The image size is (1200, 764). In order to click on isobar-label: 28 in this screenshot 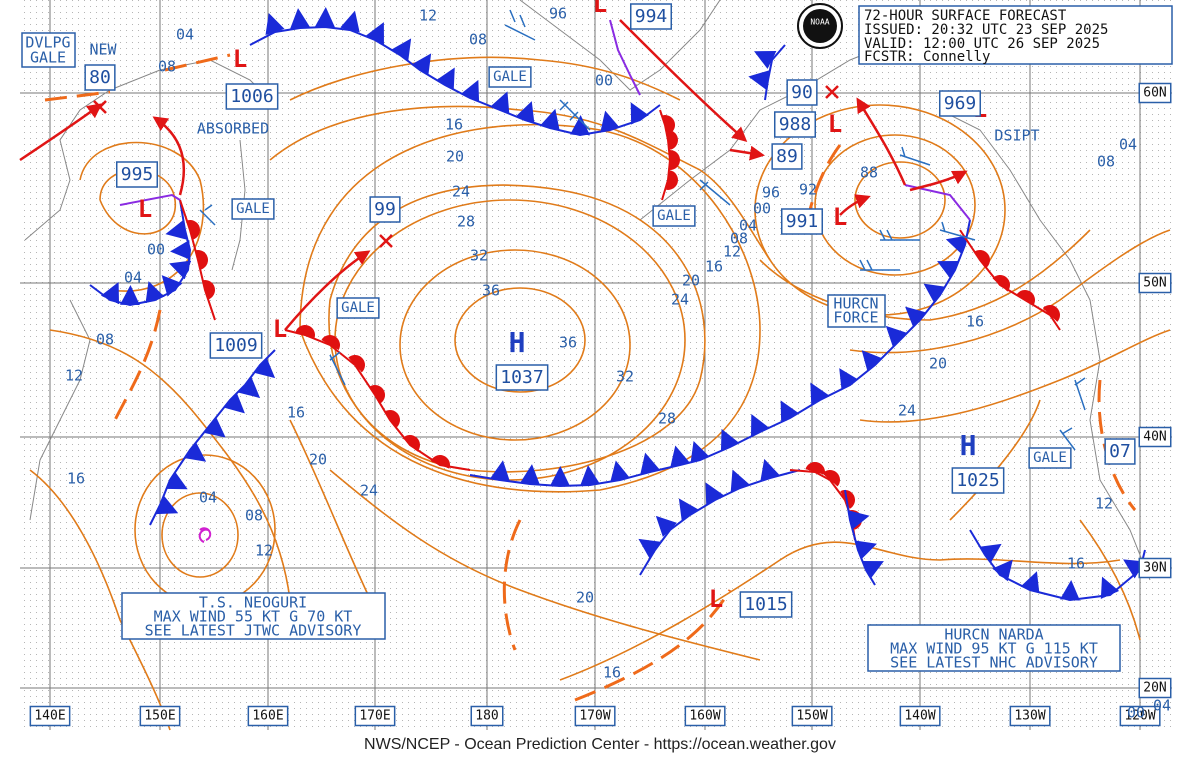, I will do `click(466, 222)`.